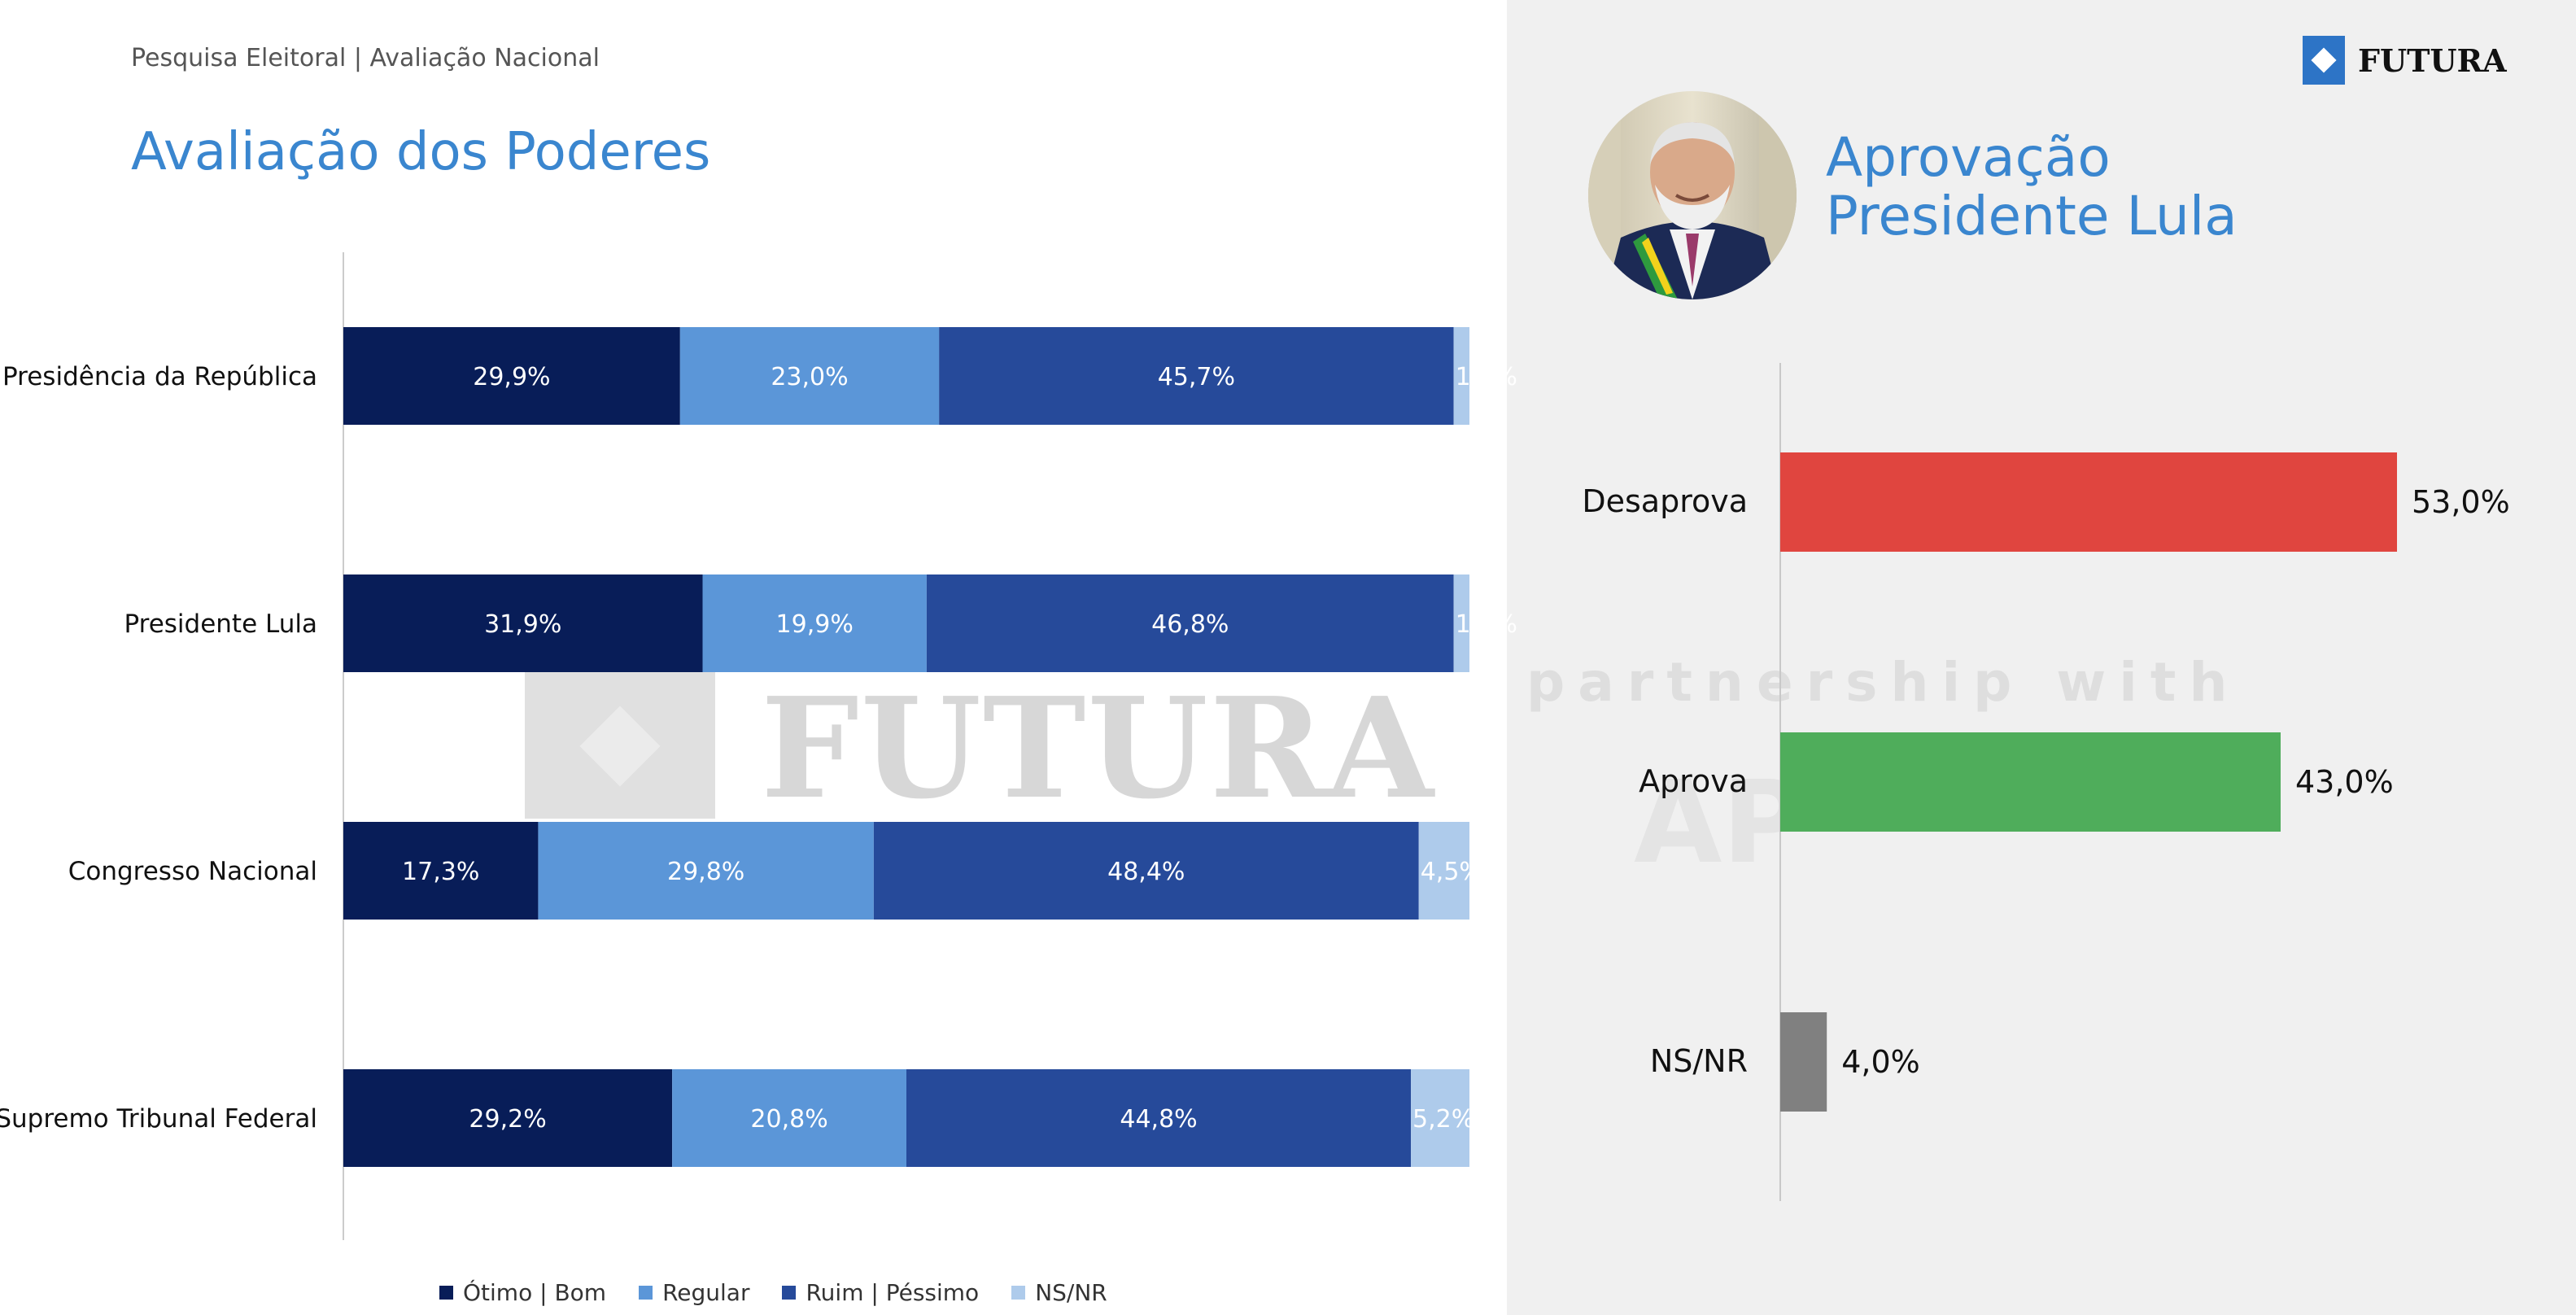 The image size is (2576, 1315). Describe the element at coordinates (1665, 501) in the screenshot. I see `chart2-category-label-desaprova: Desaprova` at that location.